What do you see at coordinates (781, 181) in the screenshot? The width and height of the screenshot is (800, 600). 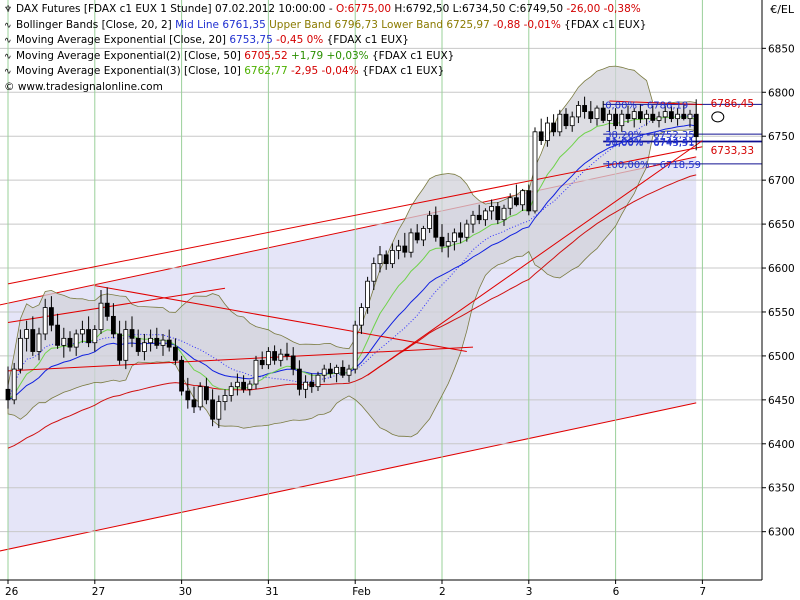 I see `y-tick-label: 6700` at bounding box center [781, 181].